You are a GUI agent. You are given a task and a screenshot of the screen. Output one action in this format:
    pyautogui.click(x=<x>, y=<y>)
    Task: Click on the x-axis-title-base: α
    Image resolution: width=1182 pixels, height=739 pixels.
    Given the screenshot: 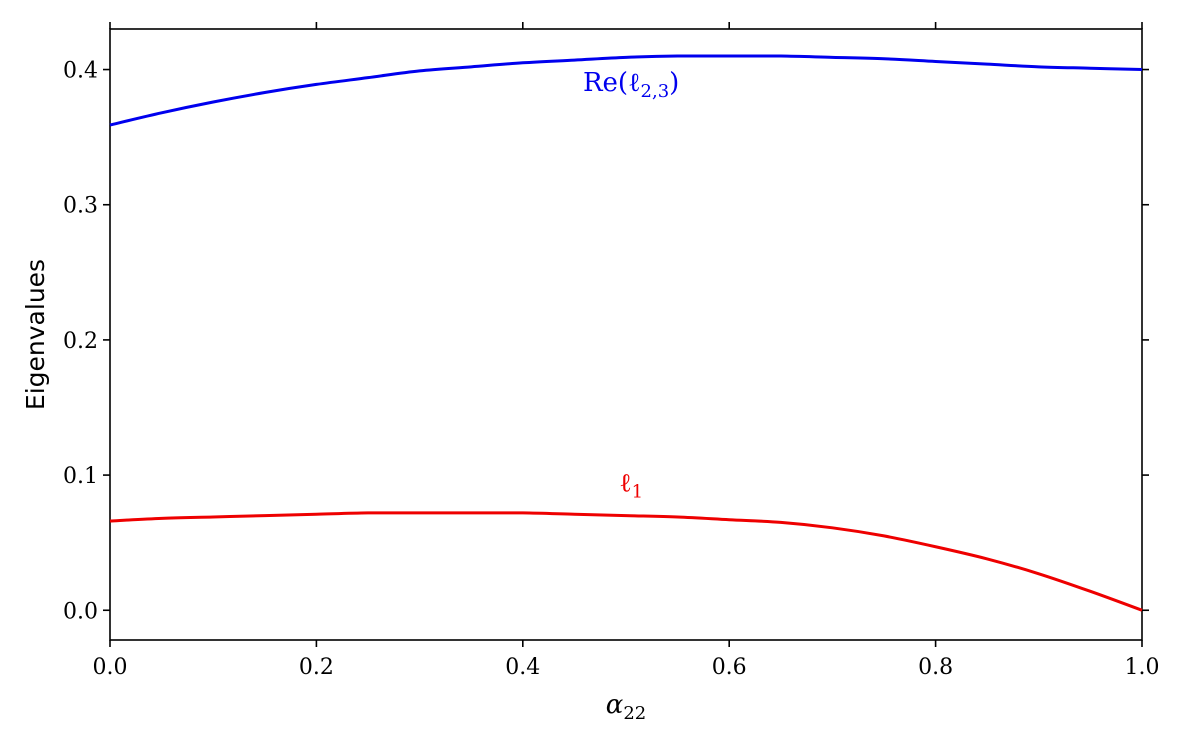 What is the action you would take?
    pyautogui.click(x=615, y=705)
    